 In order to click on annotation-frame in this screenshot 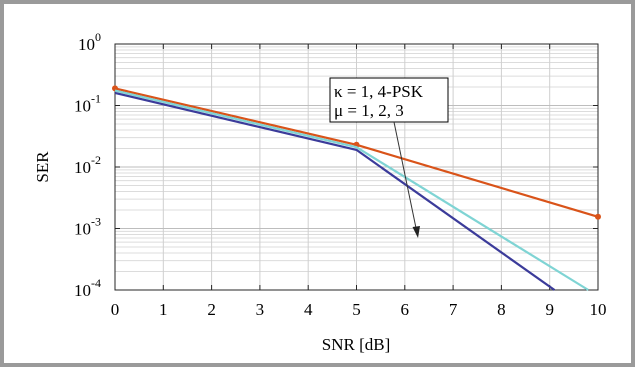, I will do `click(389, 100)`.